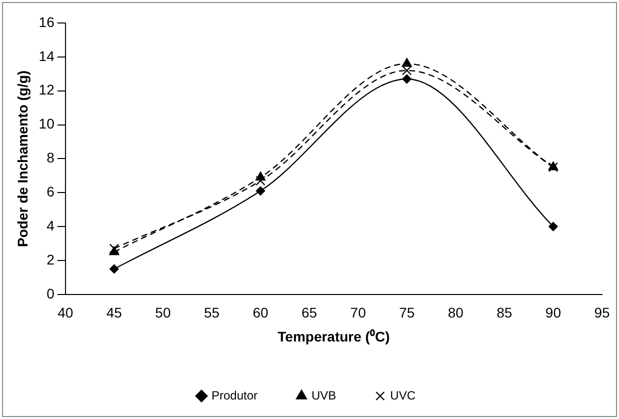  I want to click on y-tick-label: 4, so click(50, 225).